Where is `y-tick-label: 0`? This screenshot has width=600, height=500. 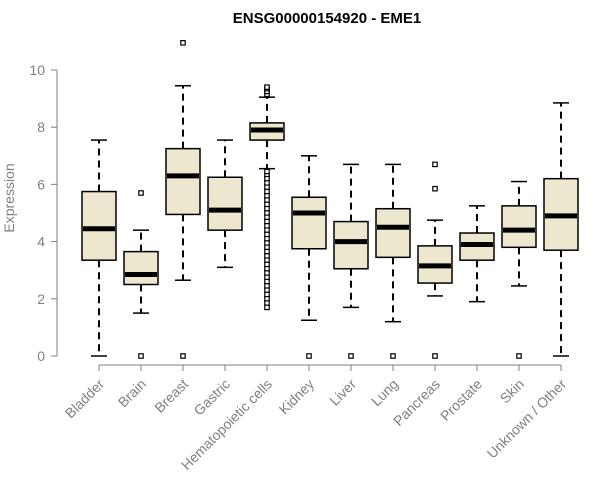
y-tick-label: 0 is located at coordinates (41, 356).